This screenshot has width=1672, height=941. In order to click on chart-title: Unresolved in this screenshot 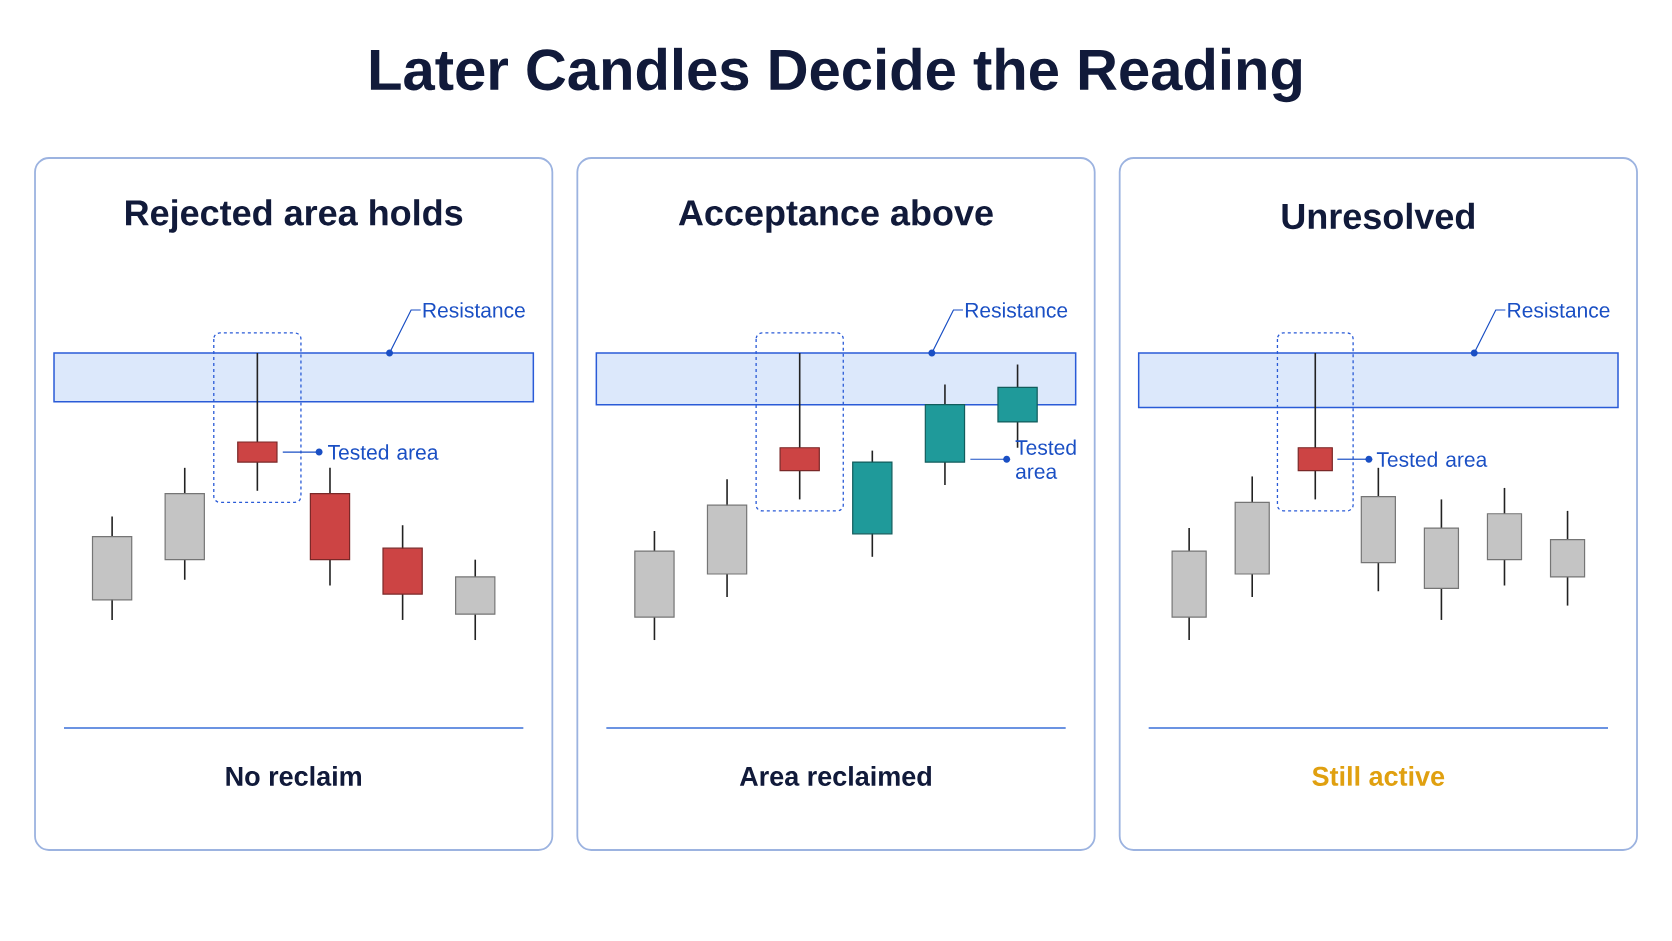, I will do `click(1378, 216)`.